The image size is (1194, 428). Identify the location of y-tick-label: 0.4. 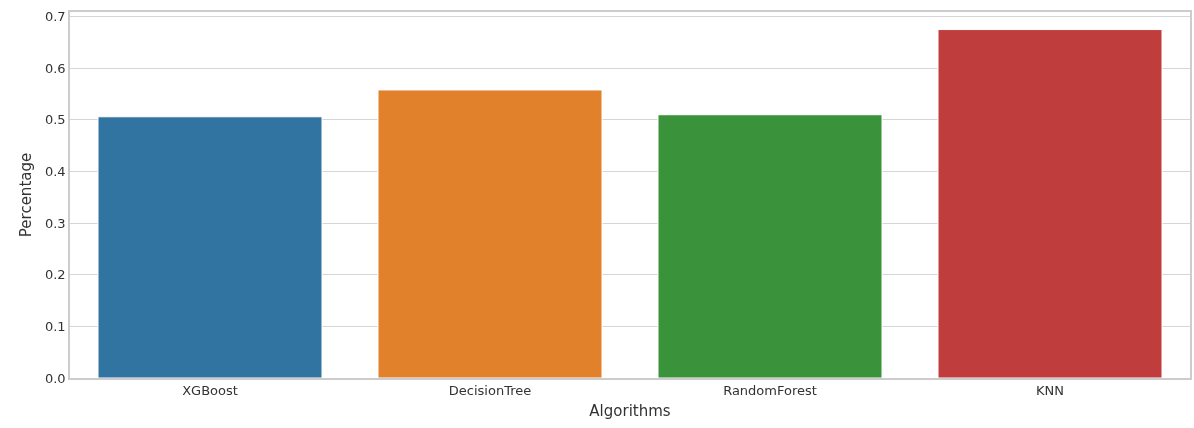
(55, 172).